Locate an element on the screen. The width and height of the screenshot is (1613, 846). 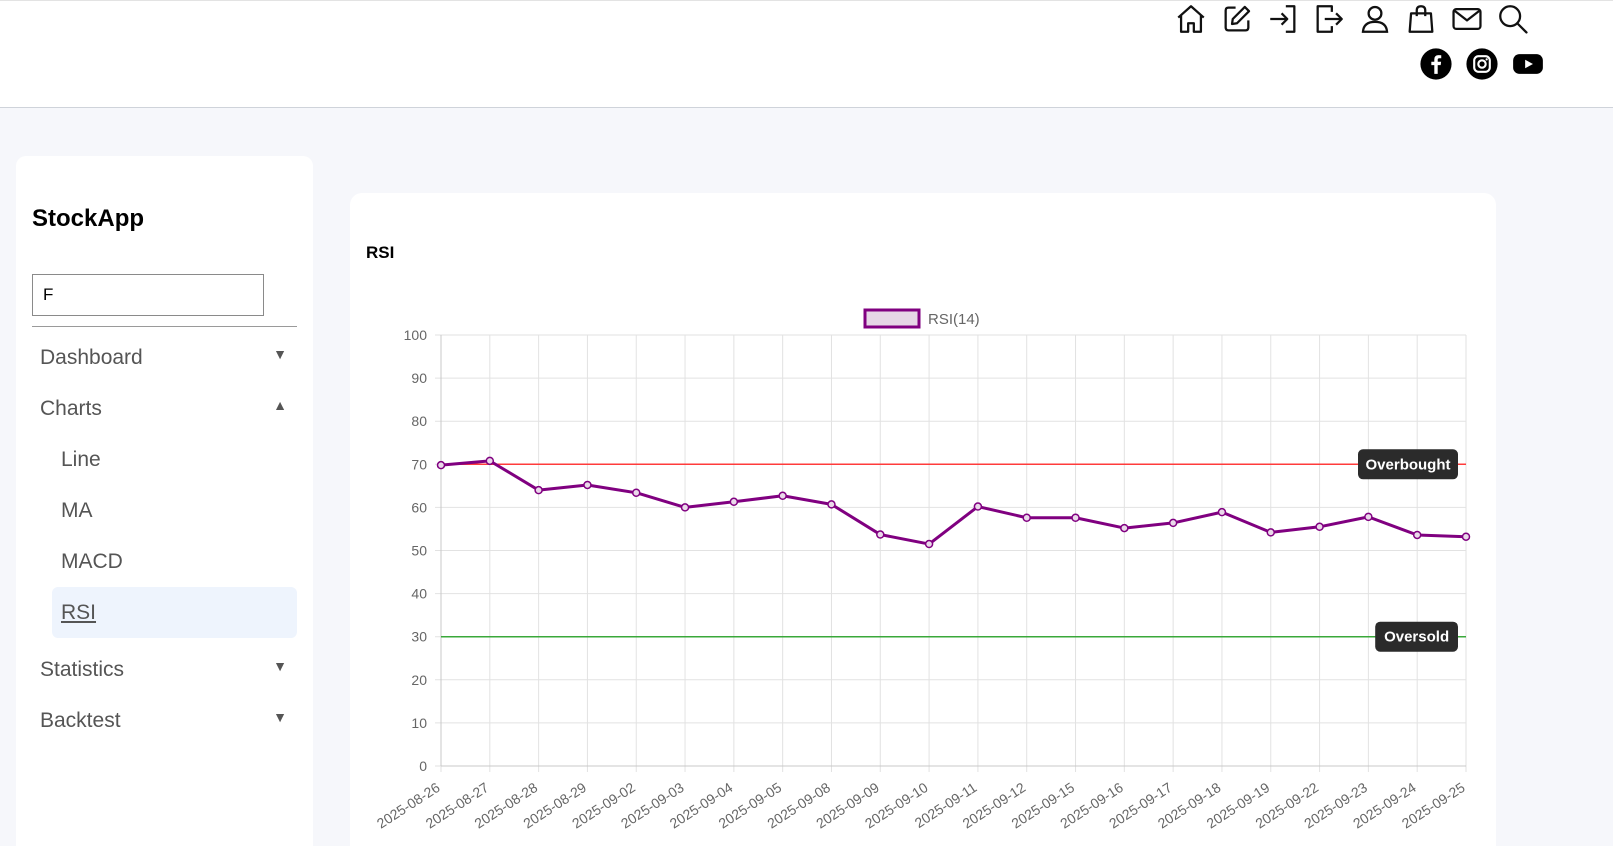
search-input is located at coordinates (148, 295).